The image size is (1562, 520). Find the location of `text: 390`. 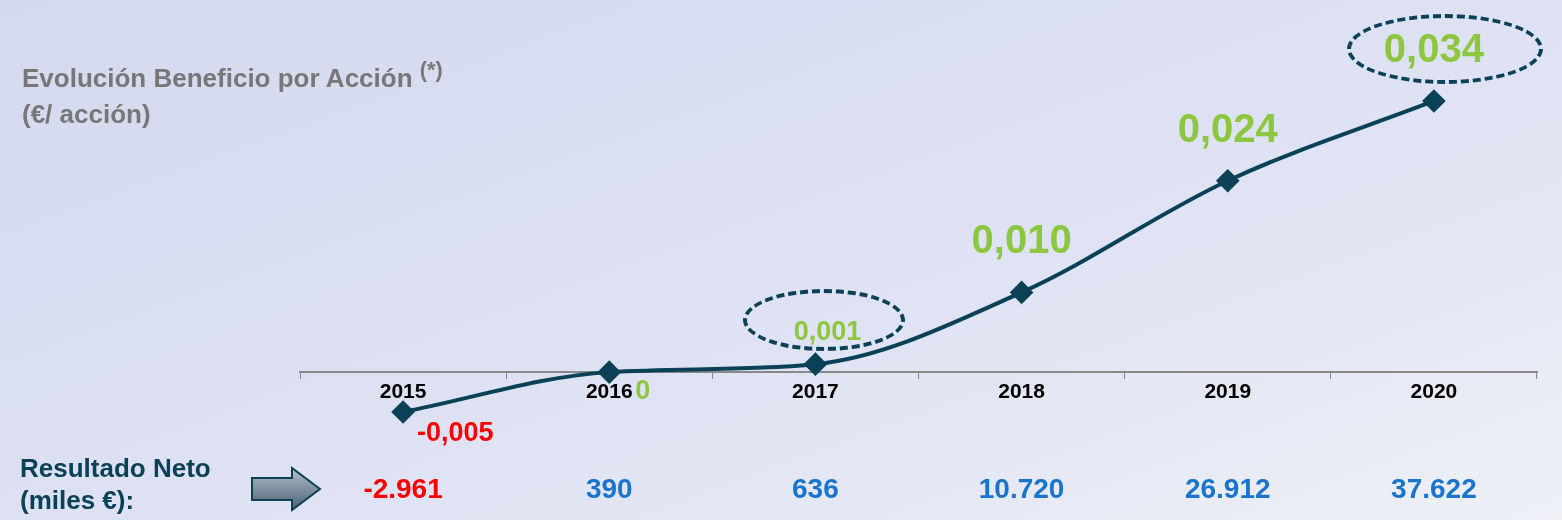

text: 390 is located at coordinates (609, 489).